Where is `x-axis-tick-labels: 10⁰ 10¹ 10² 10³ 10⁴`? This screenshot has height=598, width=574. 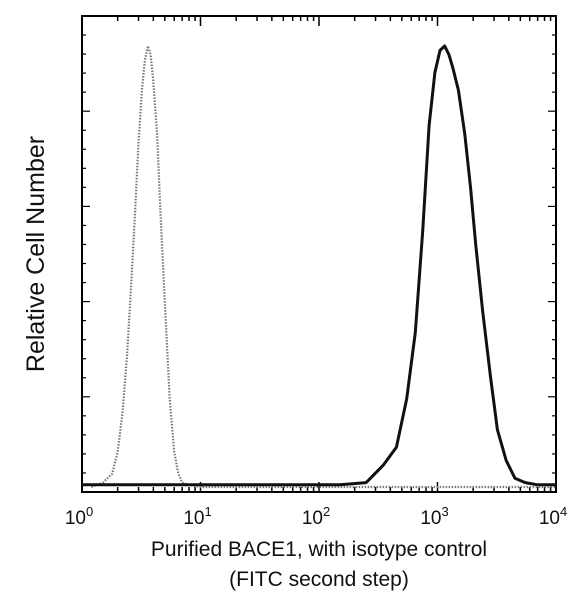 x-axis-tick-labels: 10⁰ 10¹ 10² 10³ 10⁴ is located at coordinates (316, 516).